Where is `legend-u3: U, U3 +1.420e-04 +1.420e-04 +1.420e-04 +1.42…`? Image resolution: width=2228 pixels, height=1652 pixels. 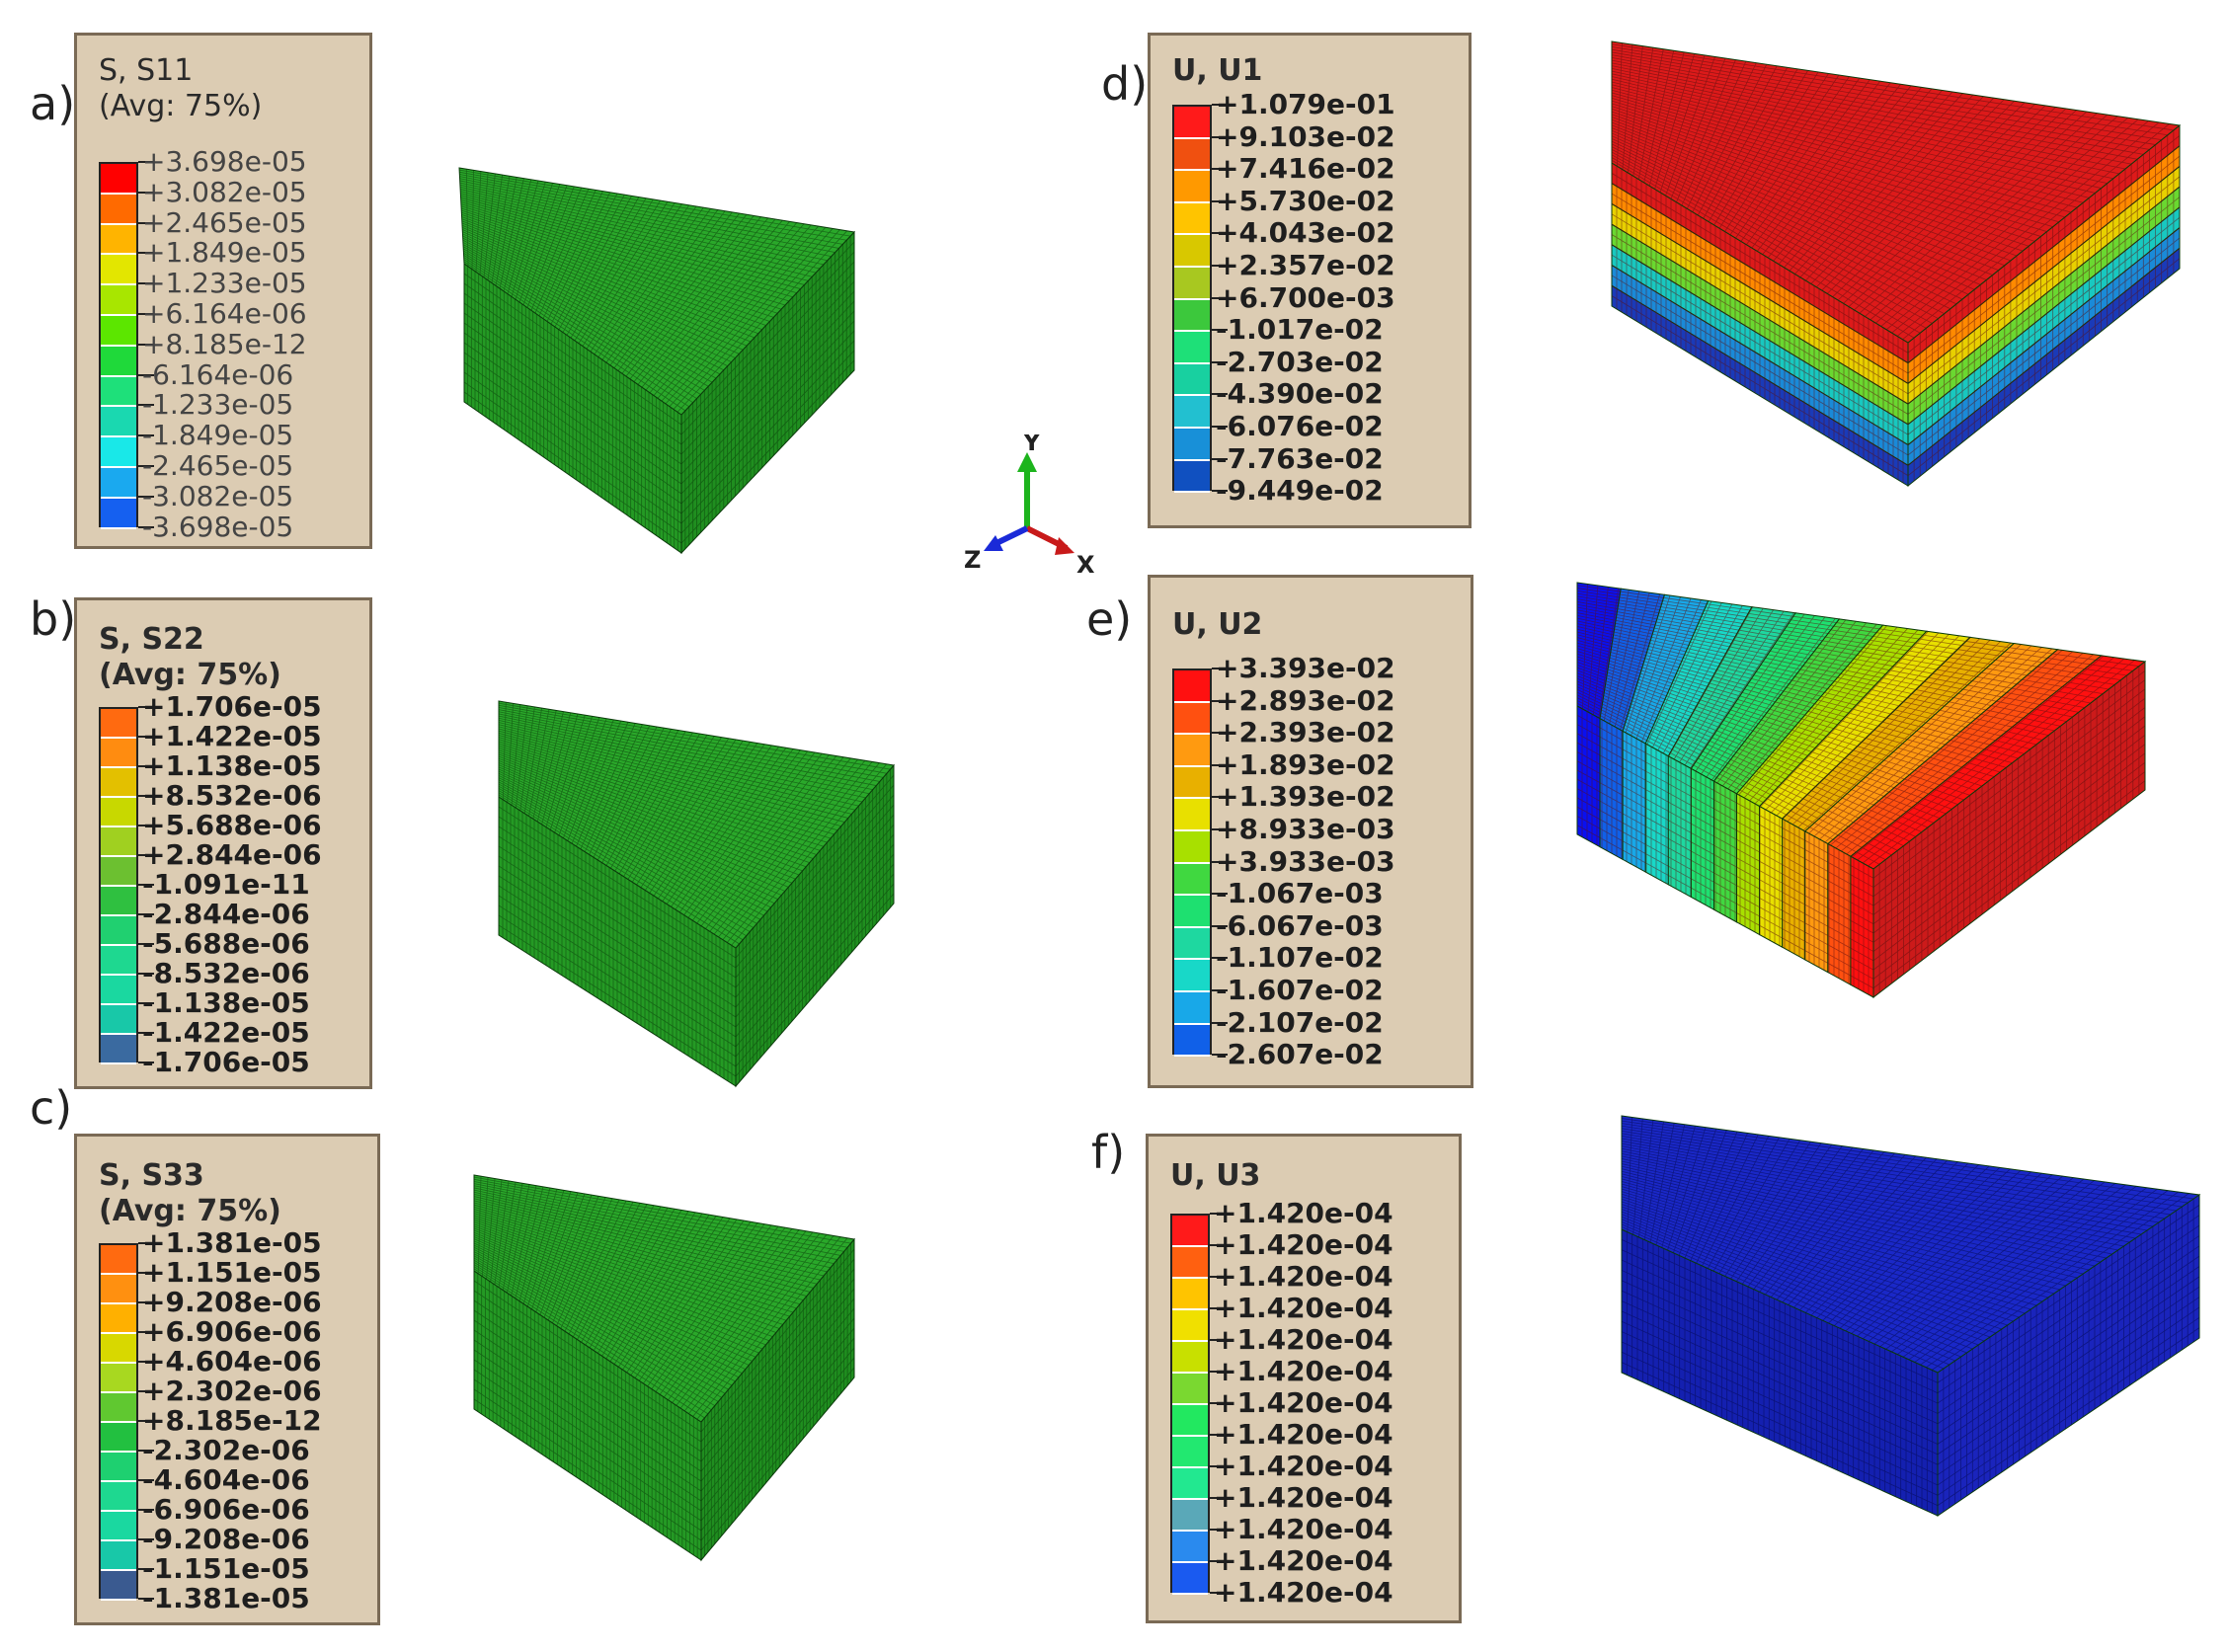
legend-u3: U, U3 +1.420e-04 +1.420e-04 +1.420e-04 +1.42… is located at coordinates (1304, 1378).